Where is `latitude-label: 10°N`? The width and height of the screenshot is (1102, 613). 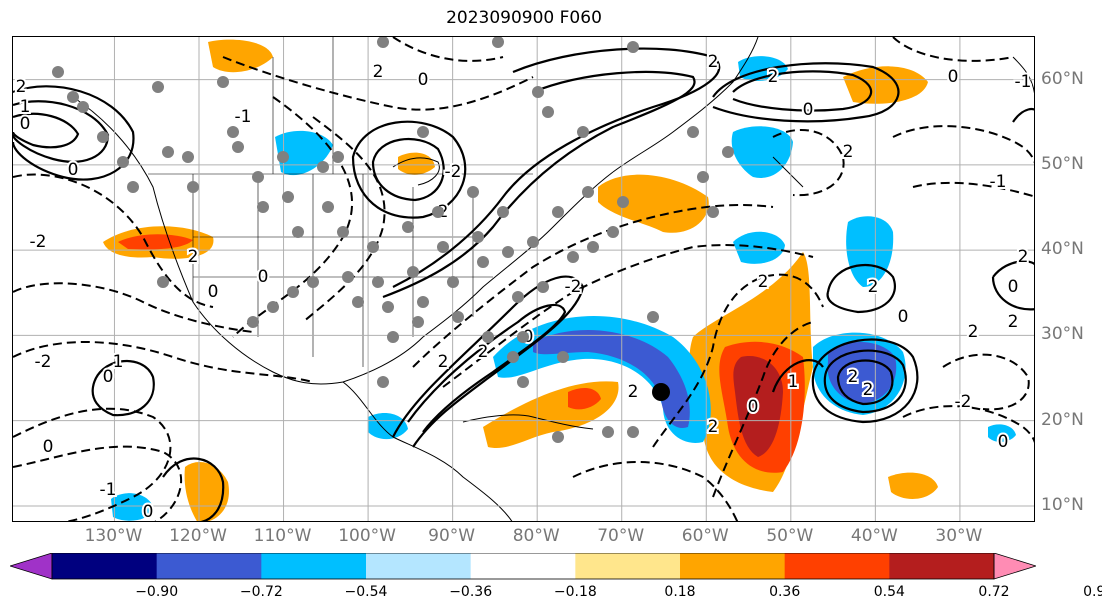
latitude-label: 10°N is located at coordinates (1062, 504).